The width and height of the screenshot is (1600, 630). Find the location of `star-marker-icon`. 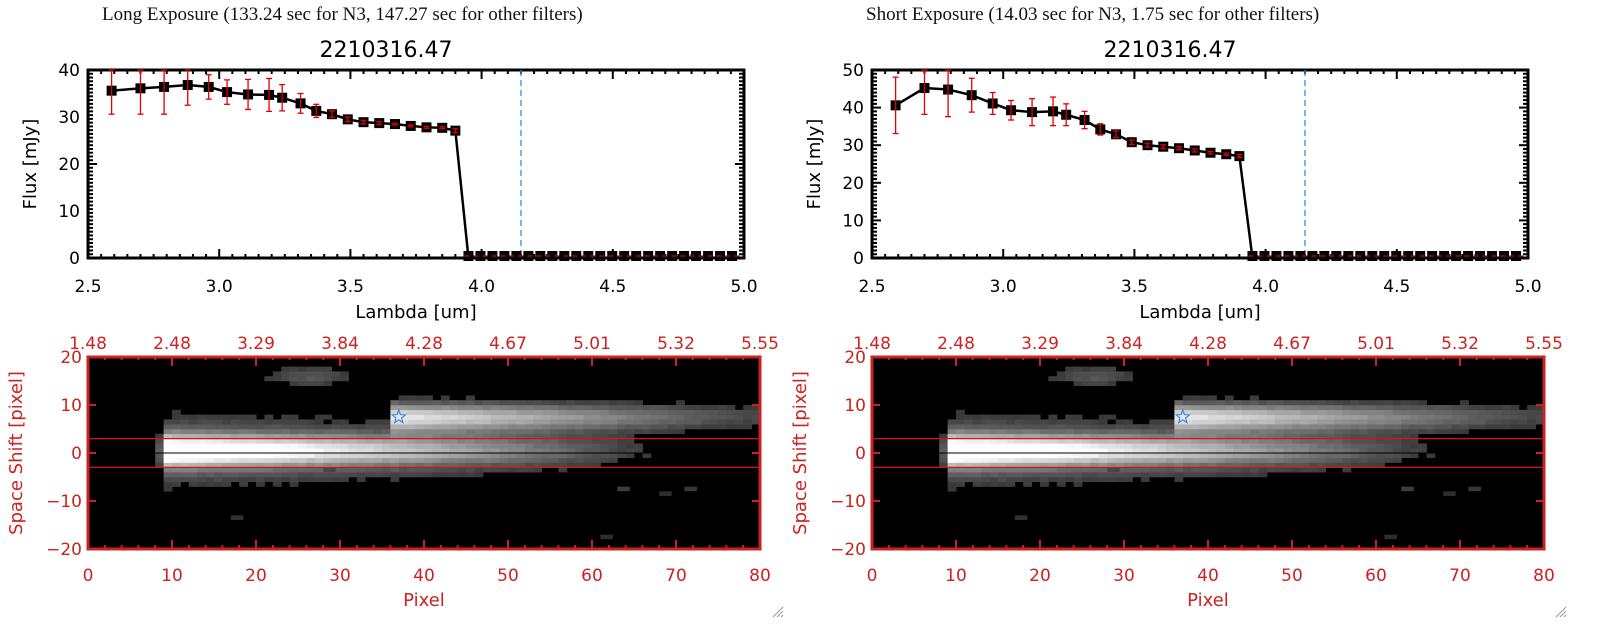

star-marker-icon is located at coordinates (1183, 416).